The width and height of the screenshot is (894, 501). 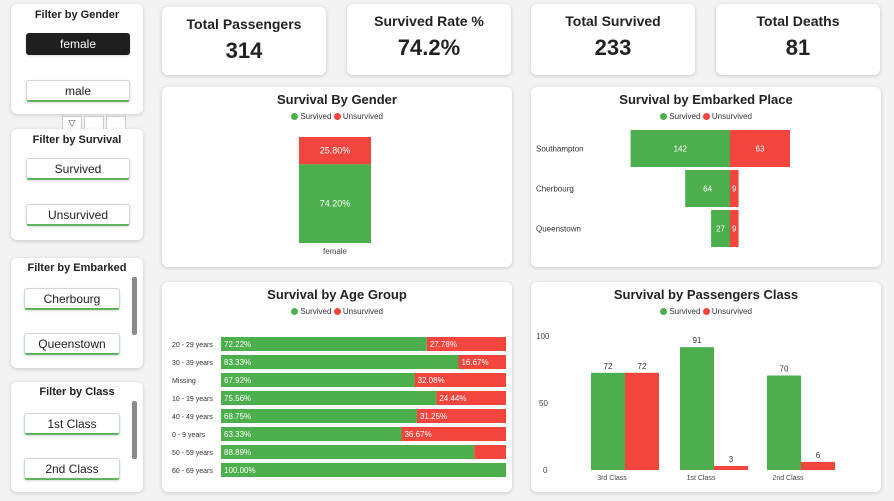 I want to click on age-label-unsurvived: 27.78%, so click(x=443, y=344).